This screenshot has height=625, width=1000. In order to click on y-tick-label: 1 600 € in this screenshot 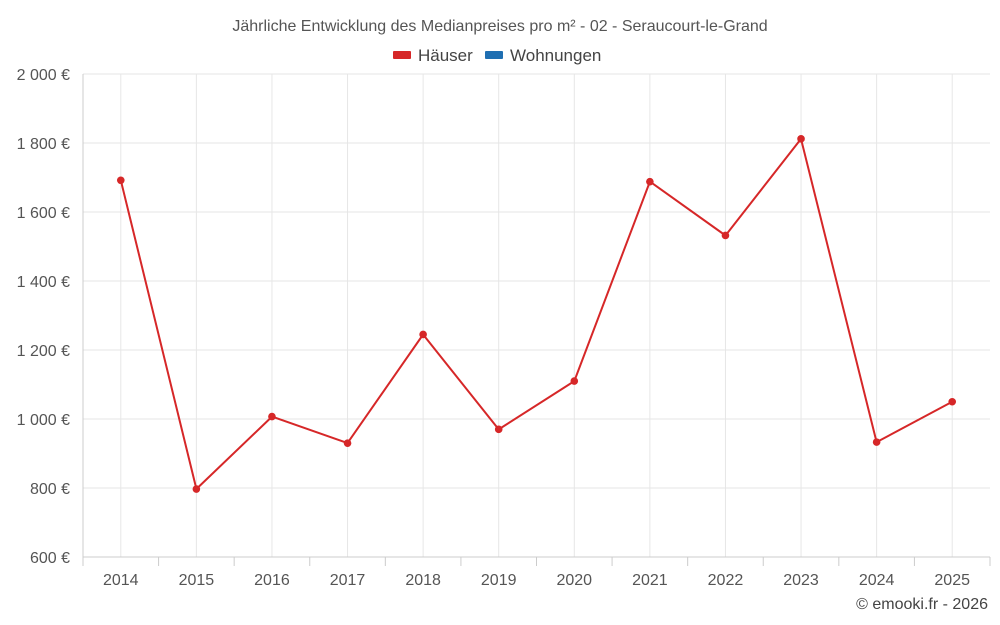, I will do `click(43, 213)`.